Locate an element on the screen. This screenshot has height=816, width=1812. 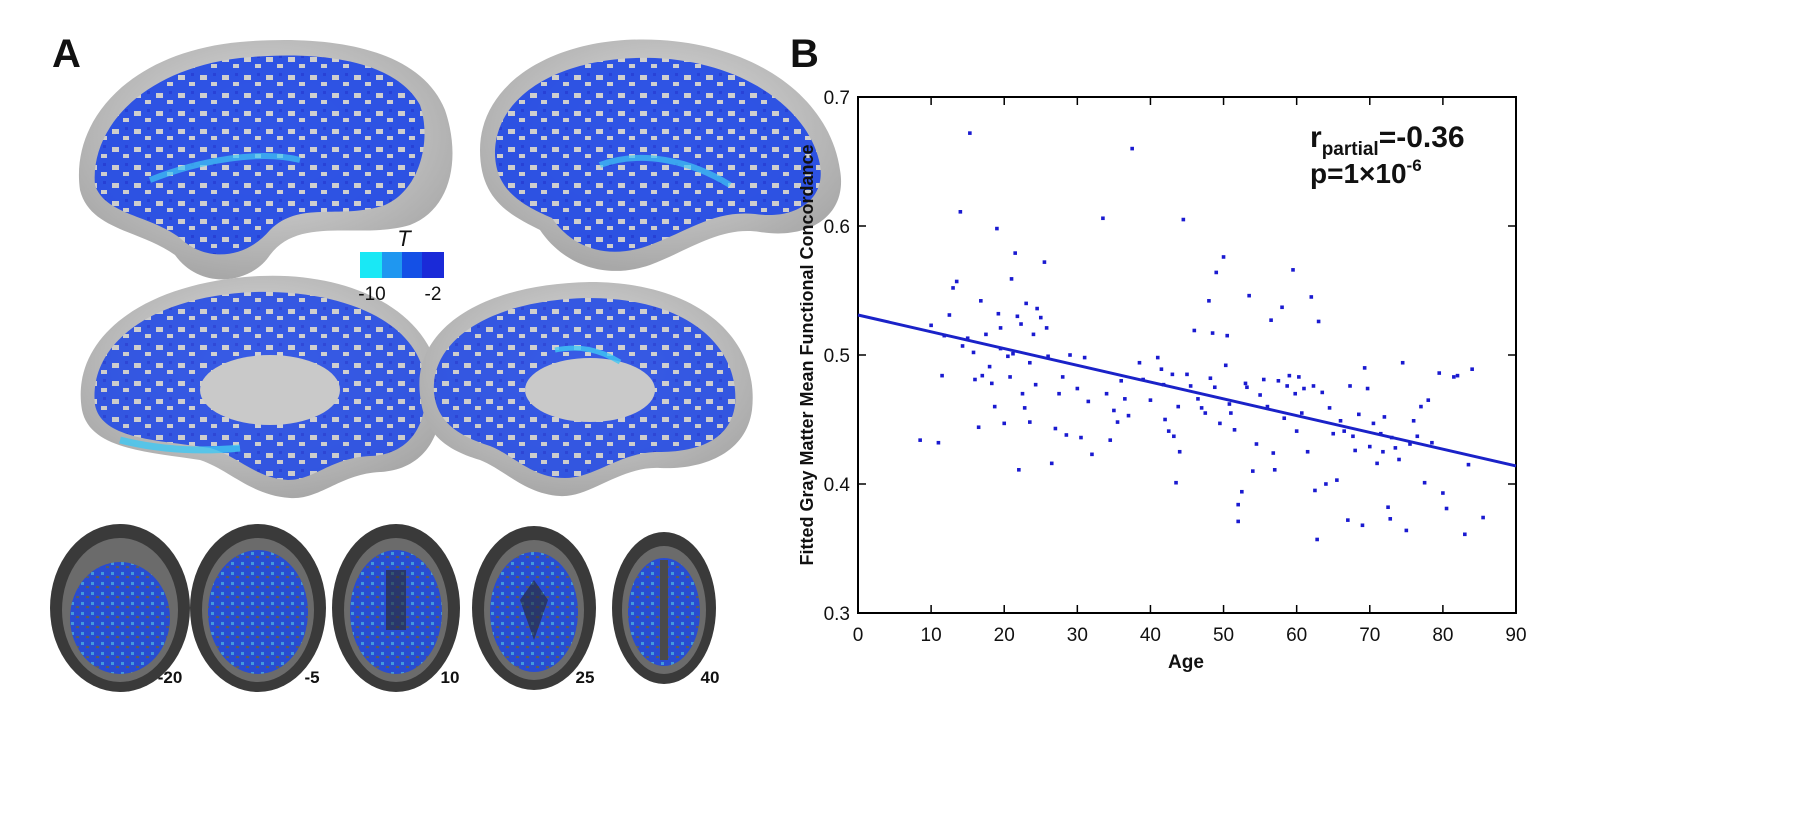
stats-annotation: rpartial=-0.36 p=1×10-6 is located at coordinates (1387, 155).